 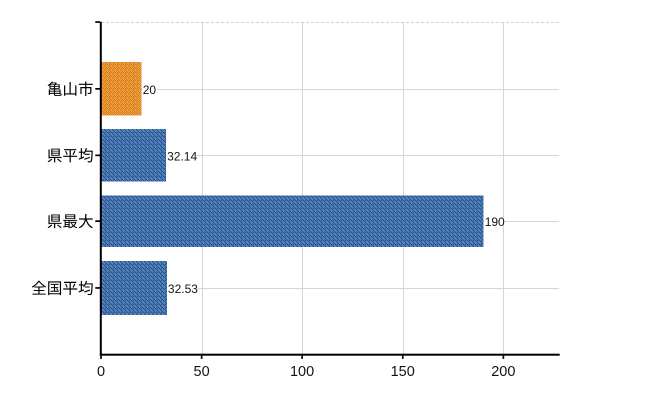 What do you see at coordinates (503, 372) in the screenshot?
I see `svg-text: 200` at bounding box center [503, 372].